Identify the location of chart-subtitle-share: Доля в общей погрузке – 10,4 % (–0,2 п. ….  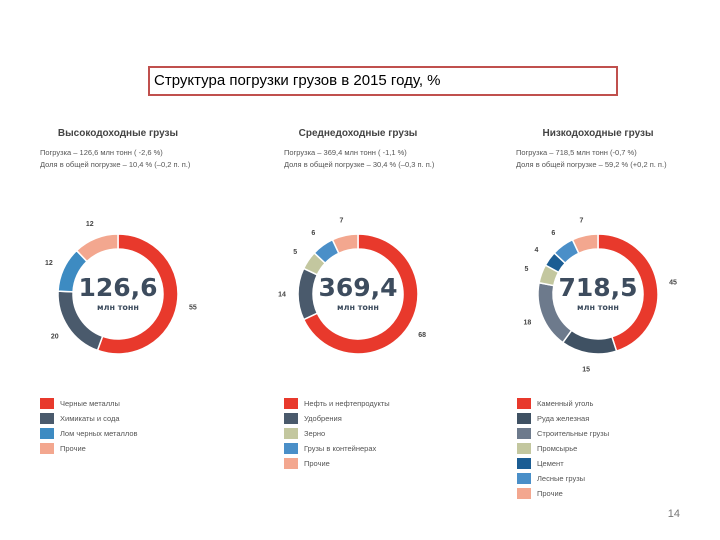
(115, 164).